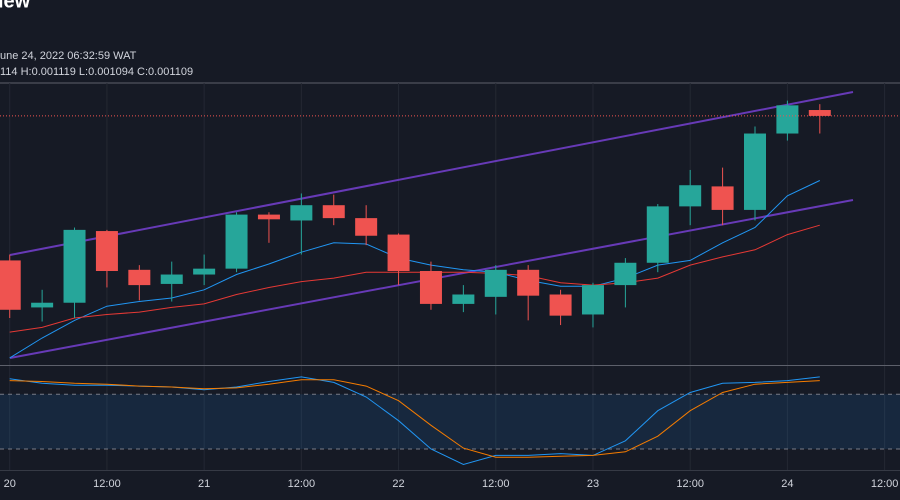 The height and width of the screenshot is (500, 900). I want to click on date-text: une 24, 2022 06:32:59 WAT, so click(68, 56).